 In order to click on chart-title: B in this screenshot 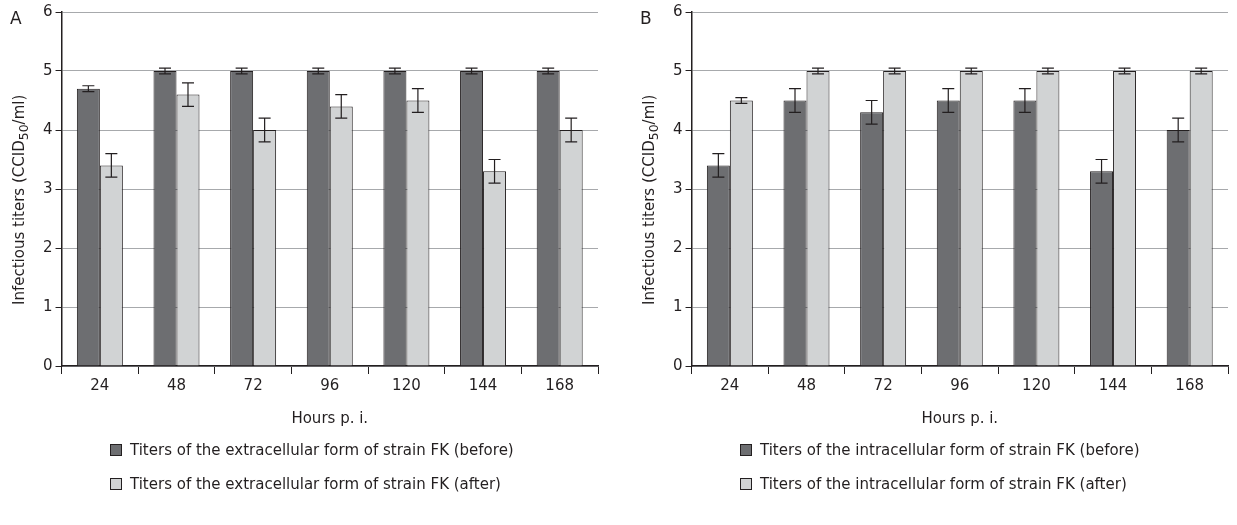, I will do `click(646, 18)`.